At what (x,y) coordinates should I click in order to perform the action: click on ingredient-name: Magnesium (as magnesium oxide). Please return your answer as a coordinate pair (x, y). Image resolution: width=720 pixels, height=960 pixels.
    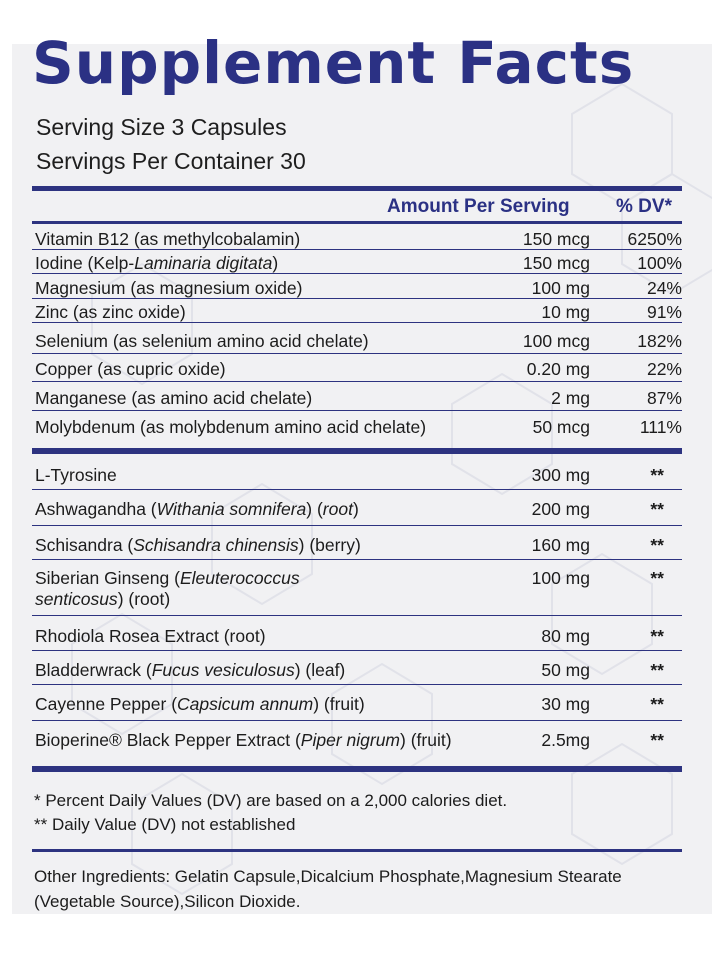
    Looking at the image, I should click on (270, 288).